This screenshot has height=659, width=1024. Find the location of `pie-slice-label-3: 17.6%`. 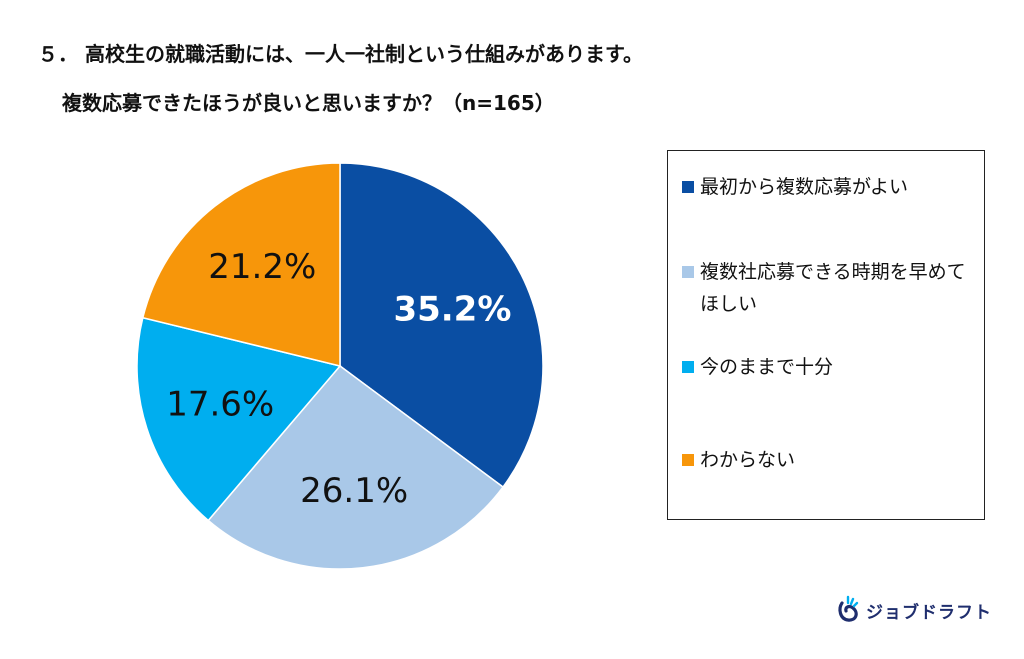

pie-slice-label-3: 17.6% is located at coordinates (220, 405).